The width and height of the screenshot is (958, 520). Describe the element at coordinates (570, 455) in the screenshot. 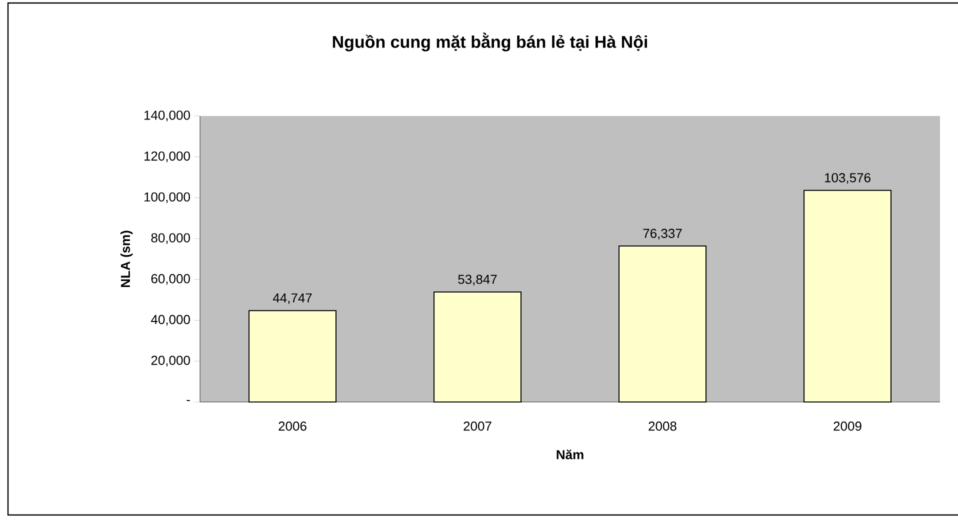

I see `x-axis-title: Năm` at that location.